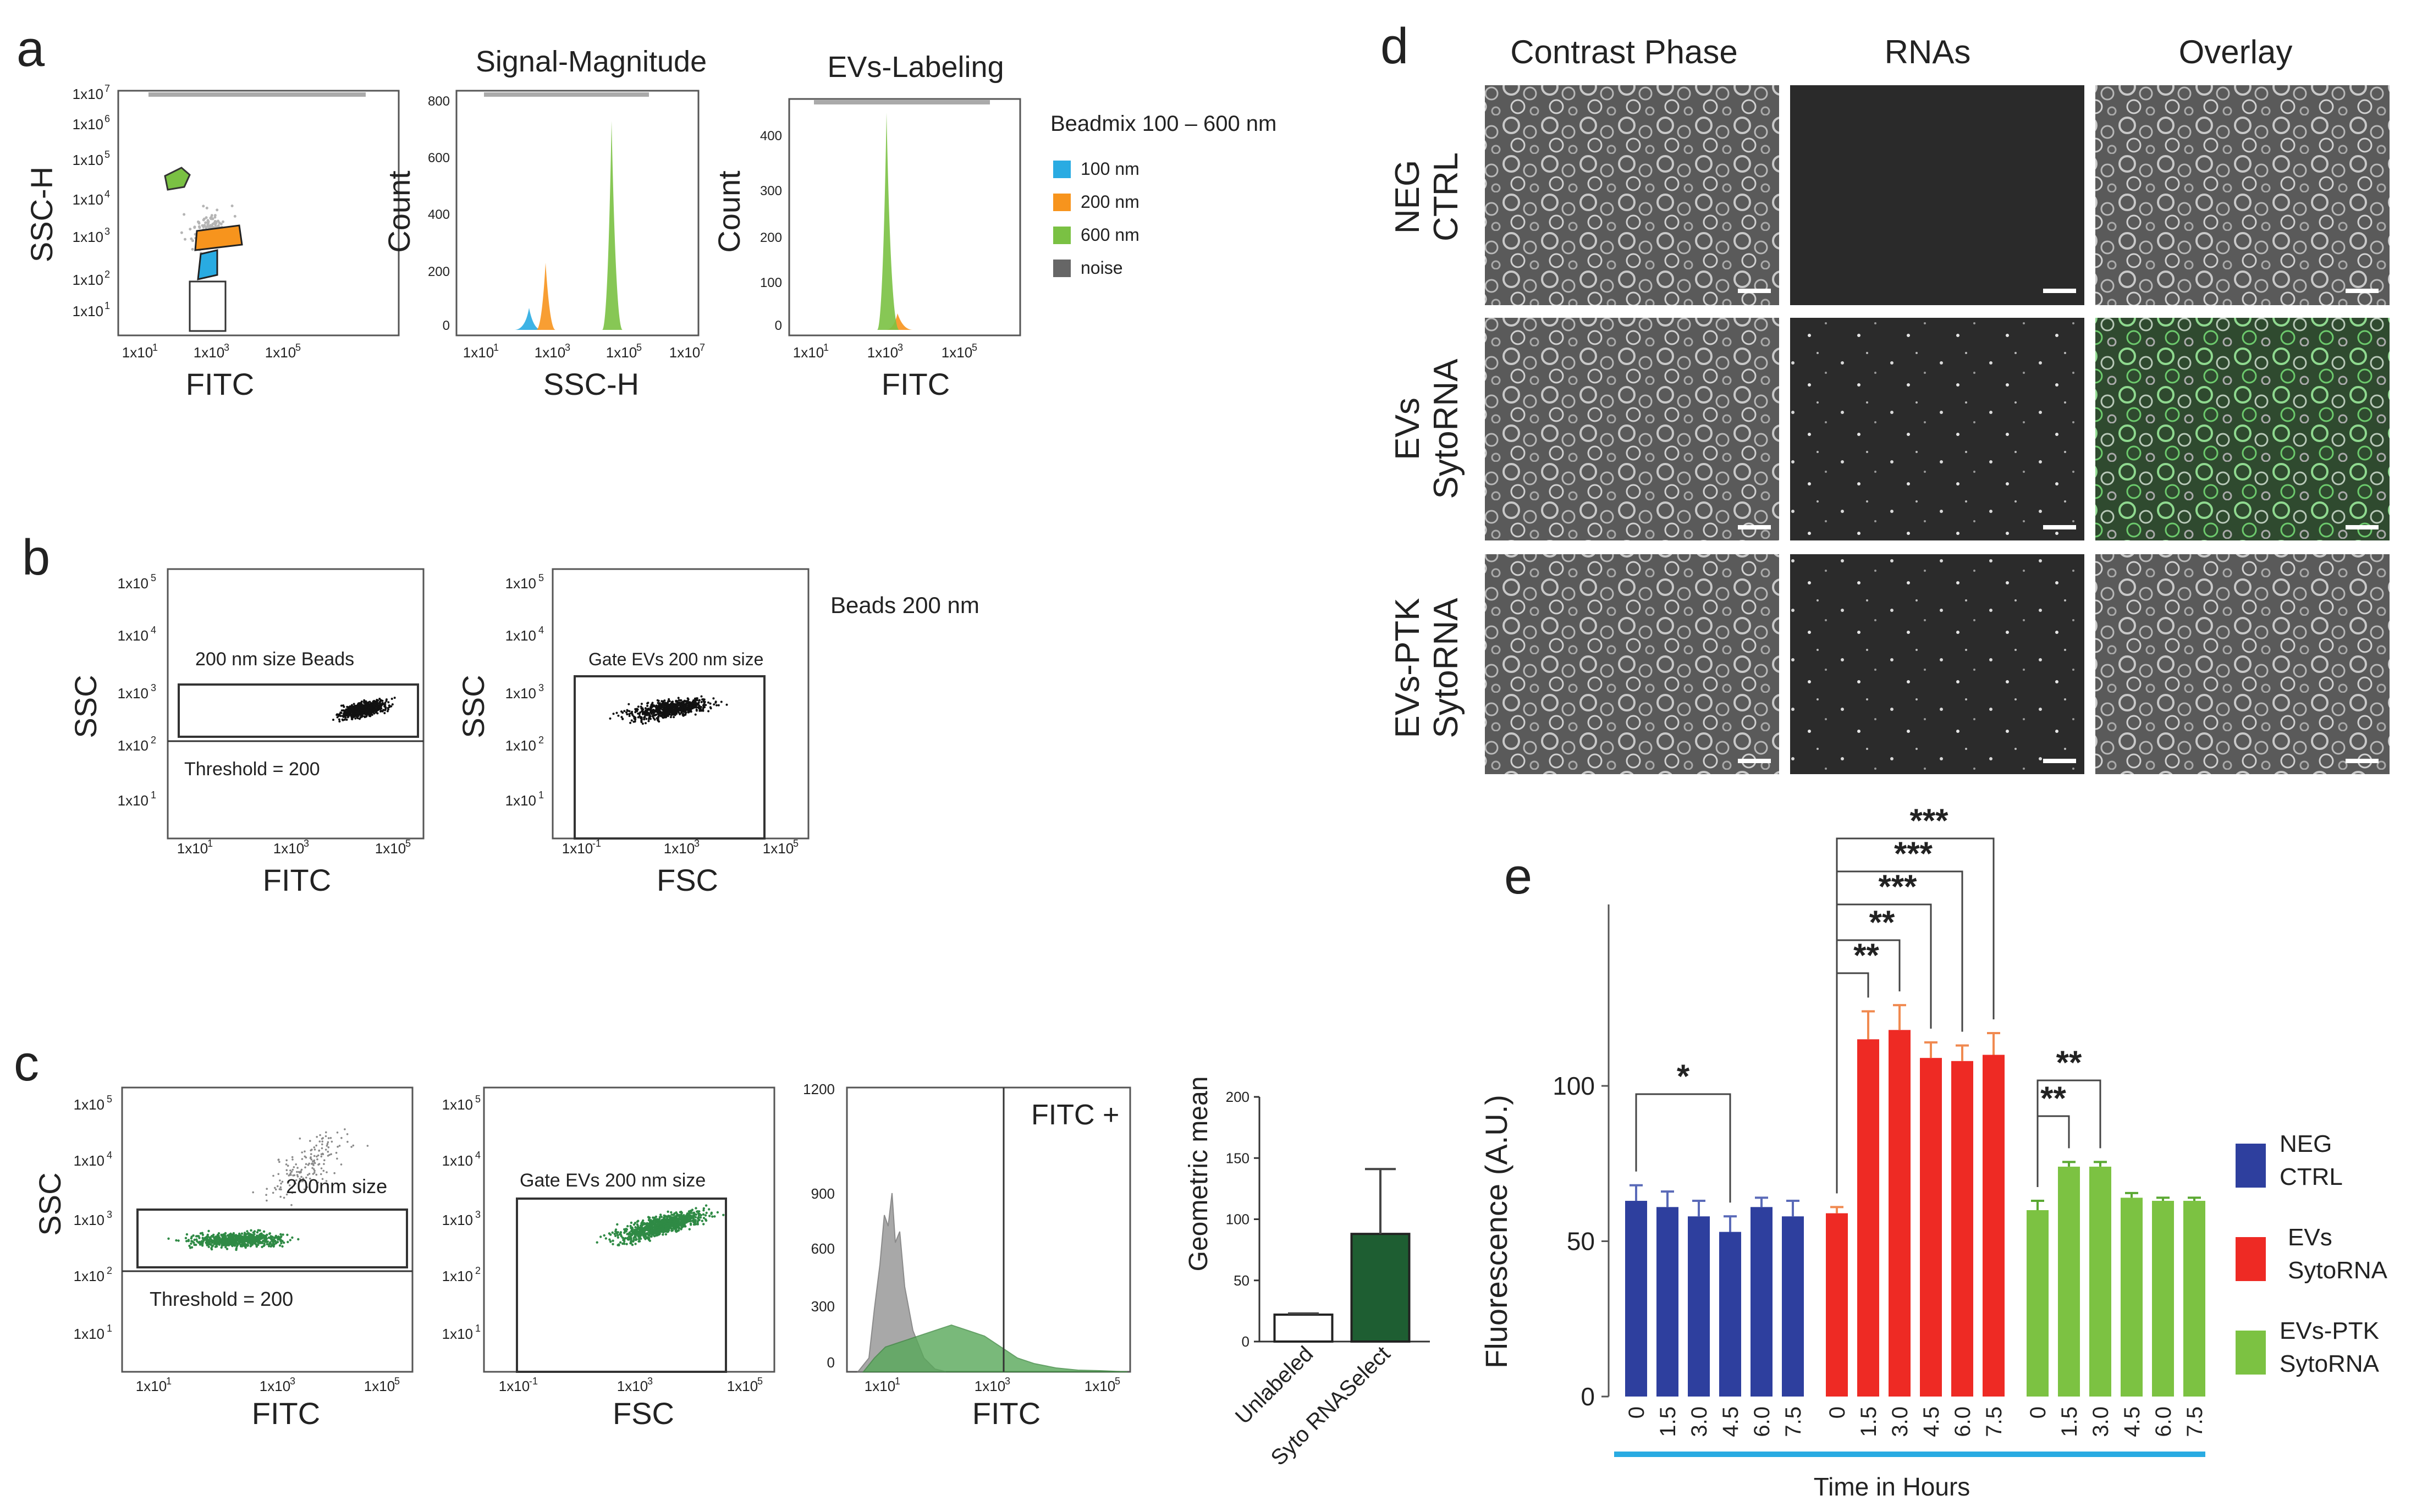  What do you see at coordinates (133, 636) in the screenshot?
I see `ytick: 1x10` at bounding box center [133, 636].